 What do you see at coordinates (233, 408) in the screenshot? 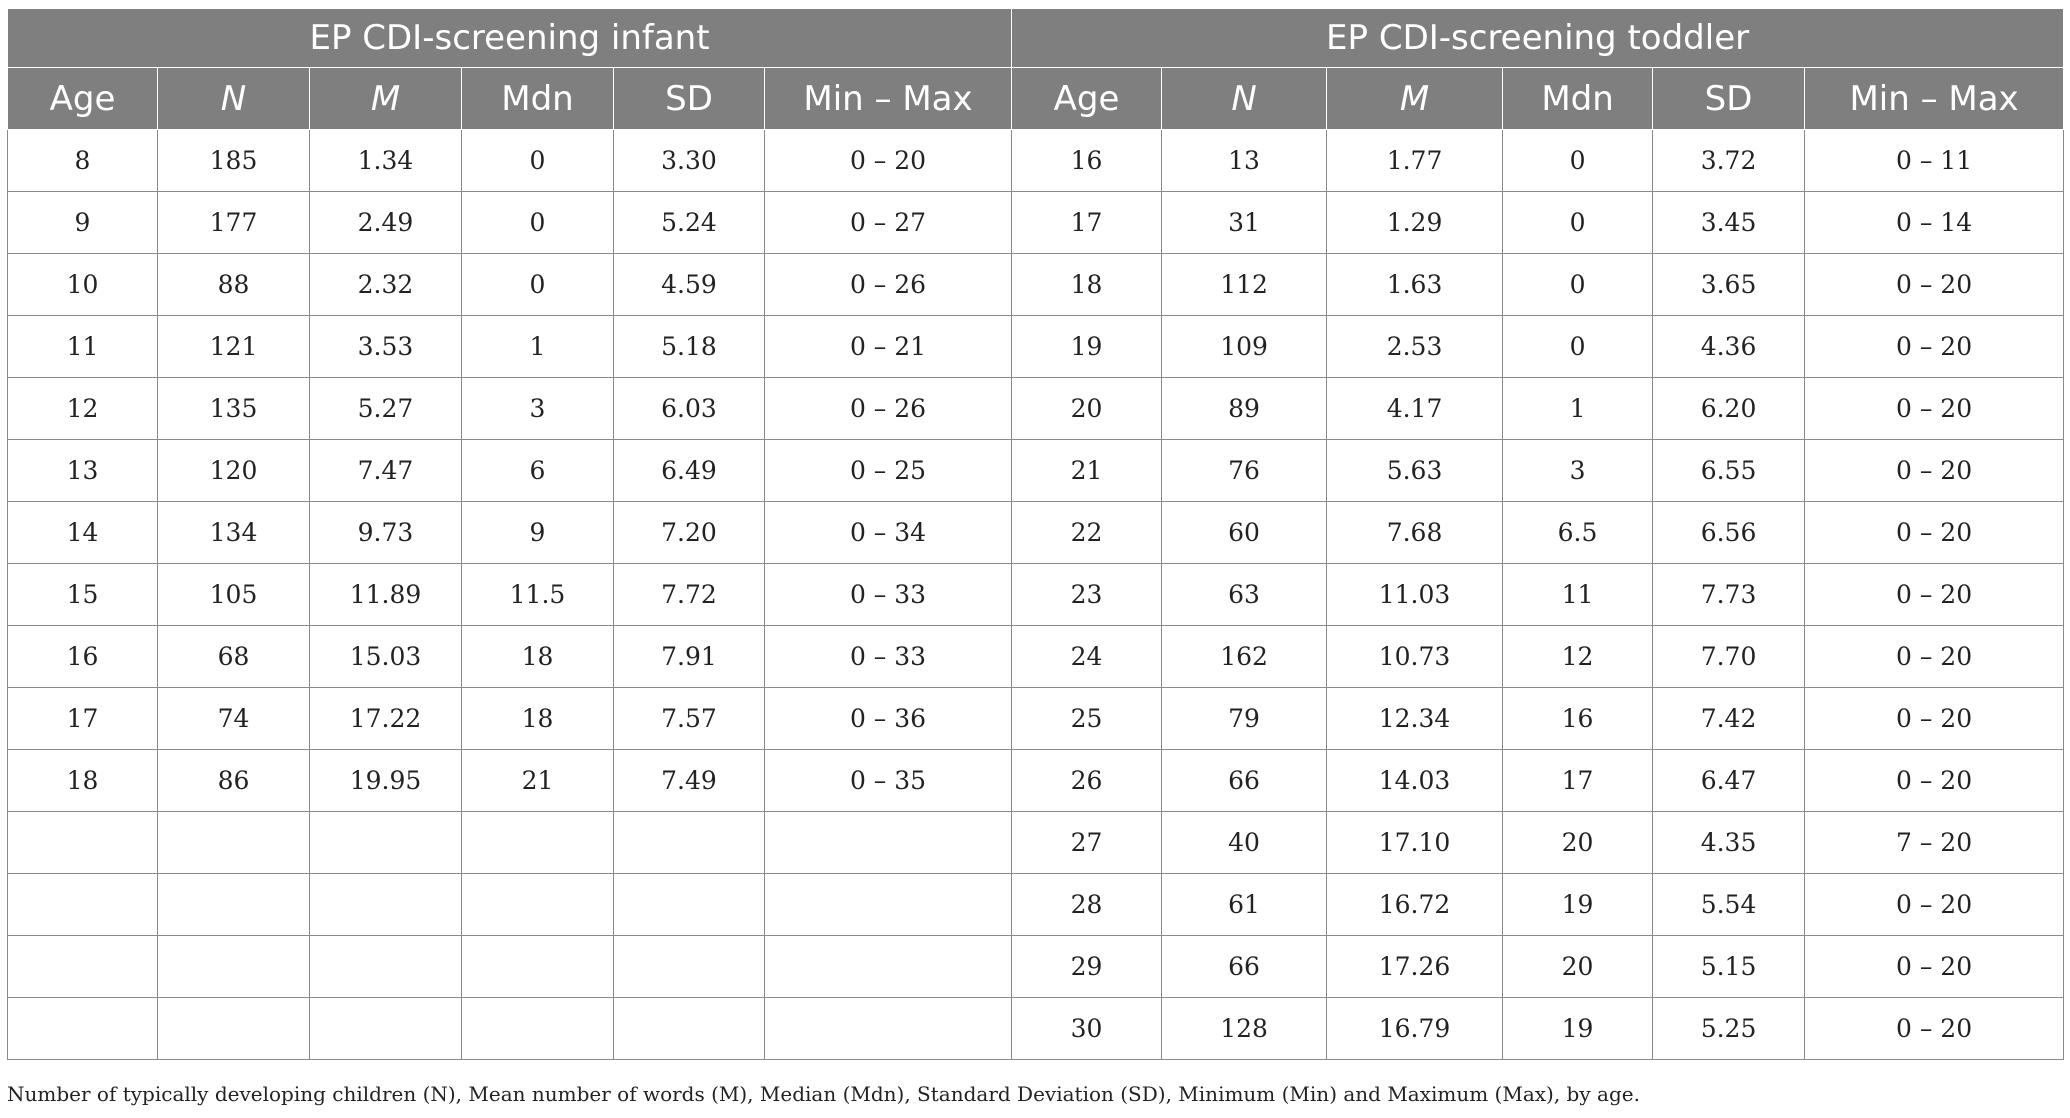
I see `cell-infant-n: 135` at bounding box center [233, 408].